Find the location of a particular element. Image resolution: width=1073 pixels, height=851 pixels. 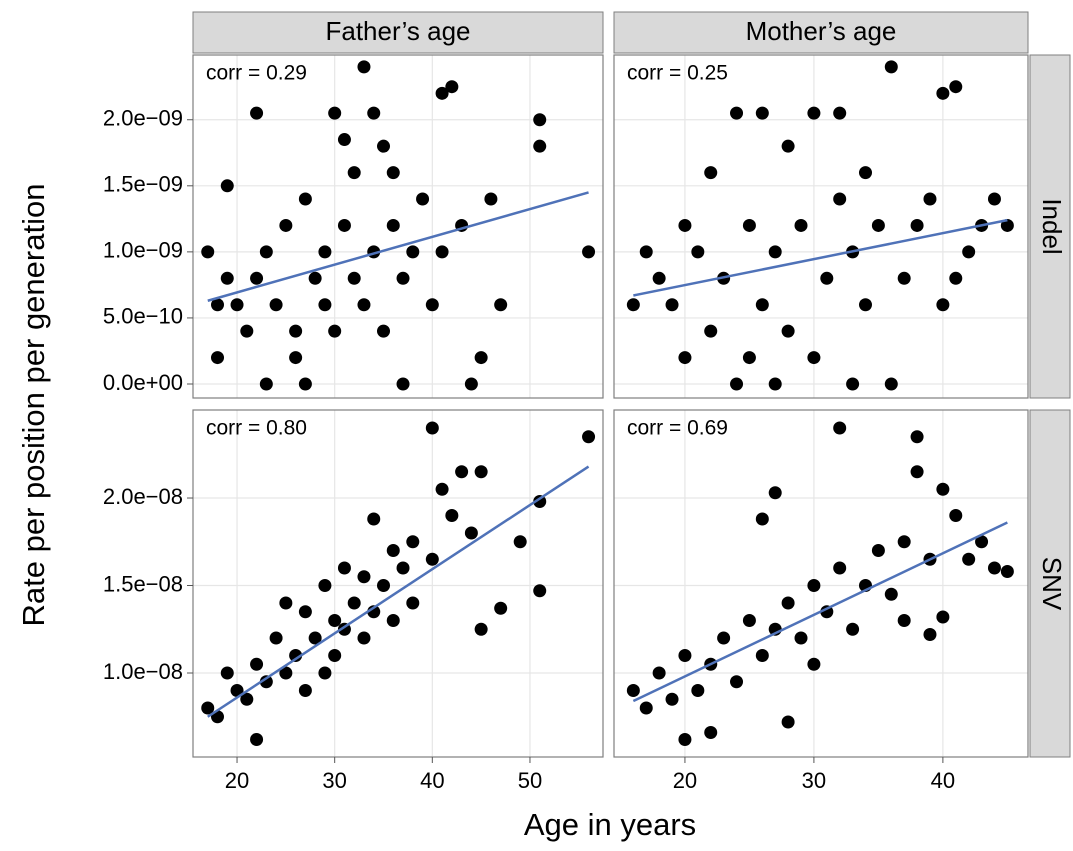

y-tick-label: 2.0e−08 is located at coordinates (143, 496).